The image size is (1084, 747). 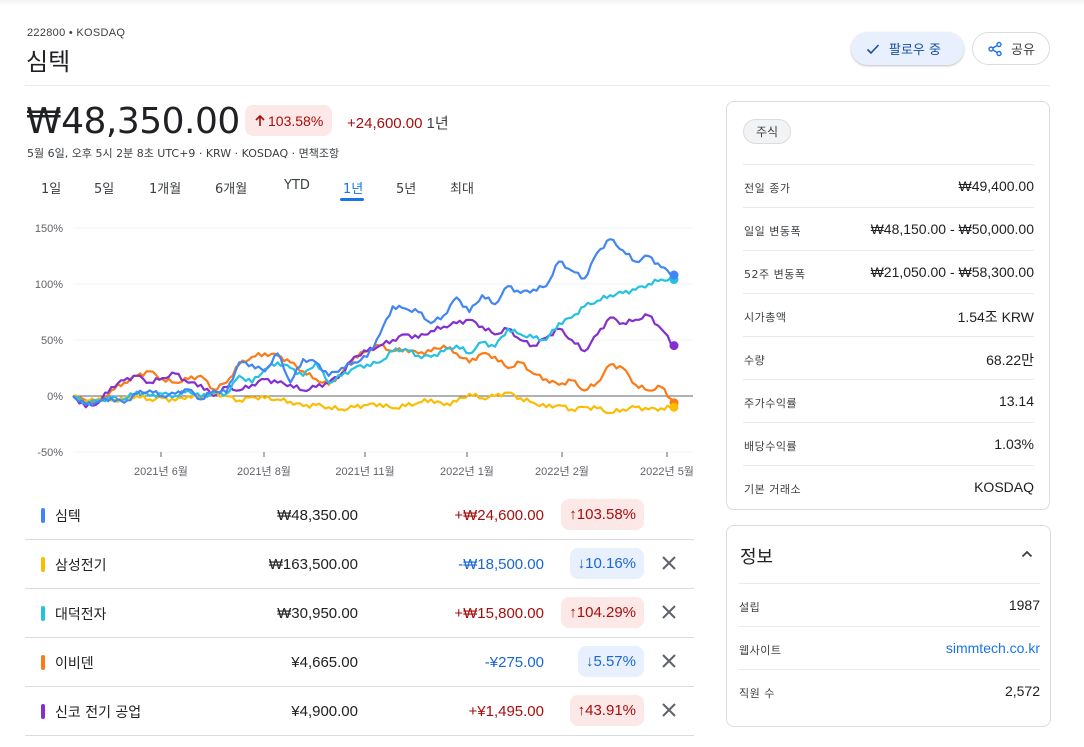 What do you see at coordinates (499, 515) in the screenshot?
I see `comparison-change: +₩24,600.00` at bounding box center [499, 515].